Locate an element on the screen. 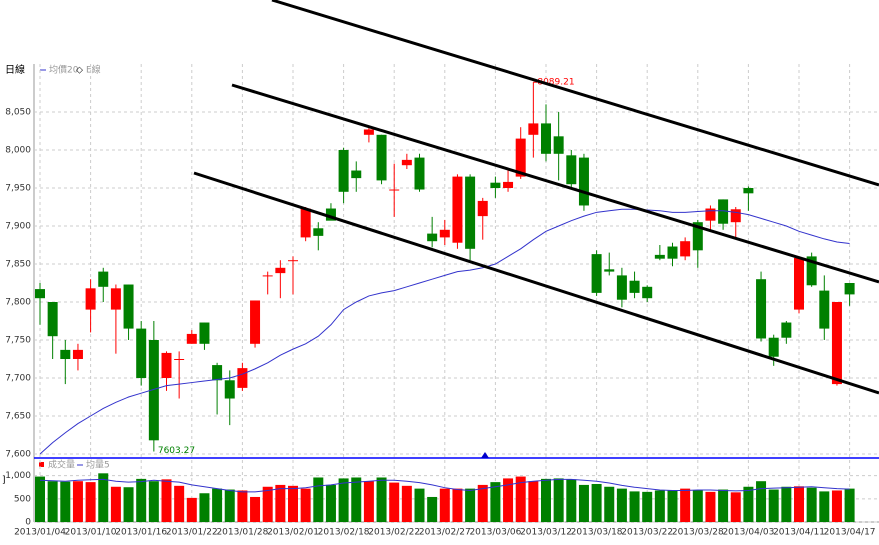 The image size is (879, 545). volume-tick-label: 500 is located at coordinates (22, 499).